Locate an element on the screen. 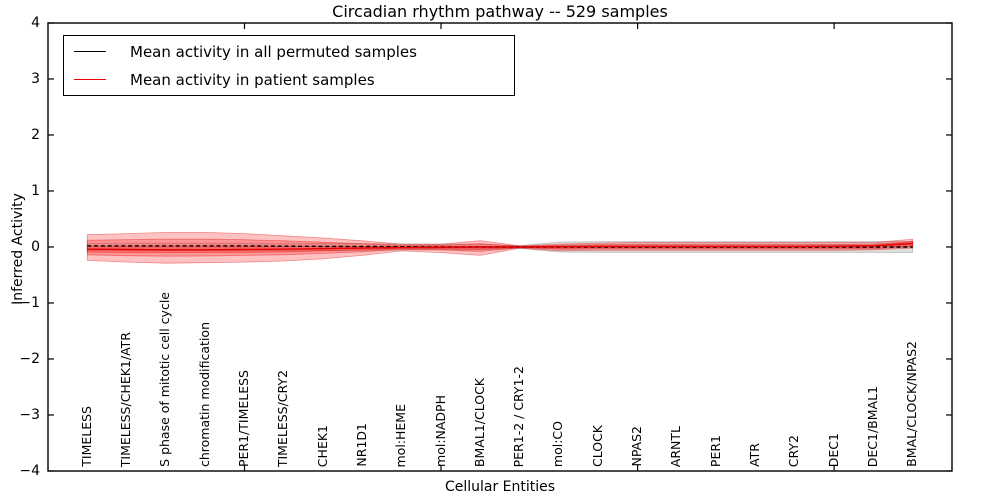 Image resolution: width=1000 pixels, height=500 pixels. y-tick-label: −1 is located at coordinates (29, 303).